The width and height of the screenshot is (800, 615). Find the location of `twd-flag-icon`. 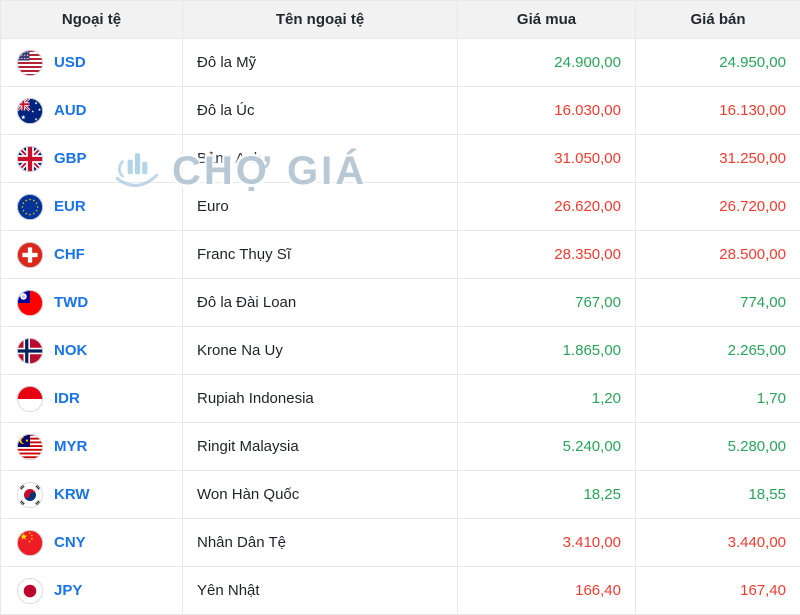

twd-flag-icon is located at coordinates (30, 302).